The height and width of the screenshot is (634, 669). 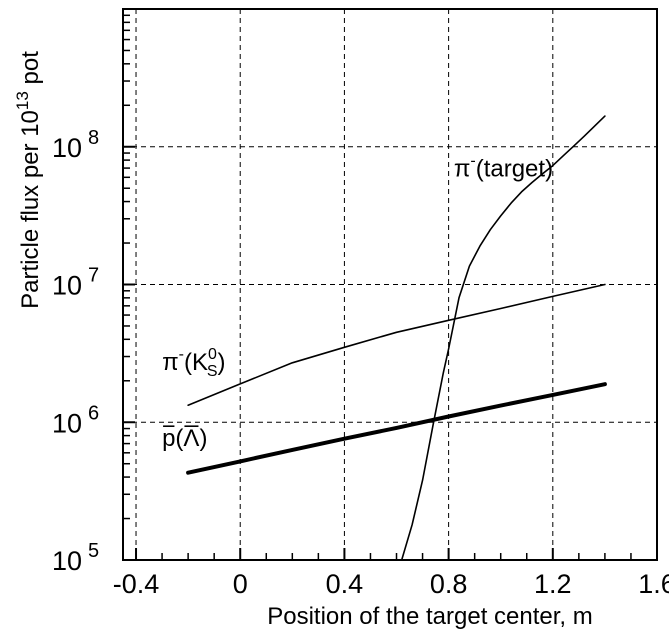 What do you see at coordinates (449, 584) in the screenshot?
I see `x-tick-label: 0.8` at bounding box center [449, 584].